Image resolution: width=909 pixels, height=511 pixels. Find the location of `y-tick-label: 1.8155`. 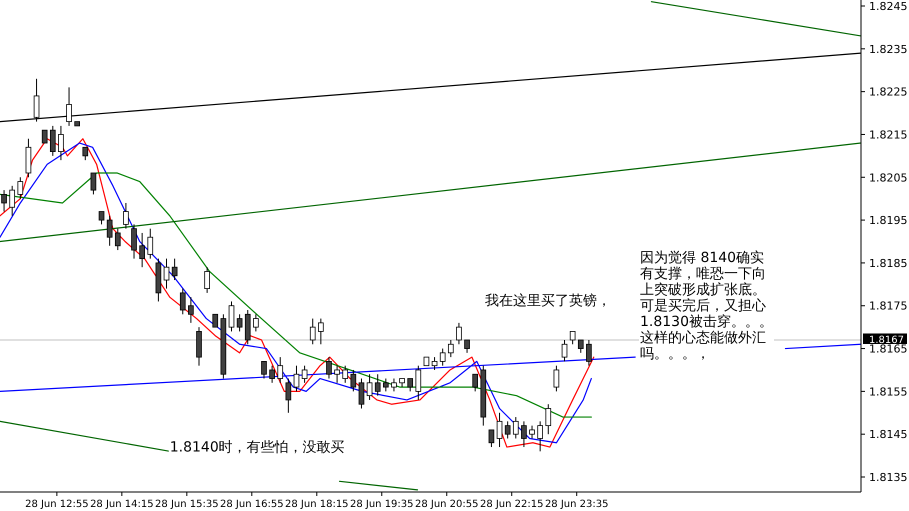

y-tick-label: 1.8155 is located at coordinates (888, 391).